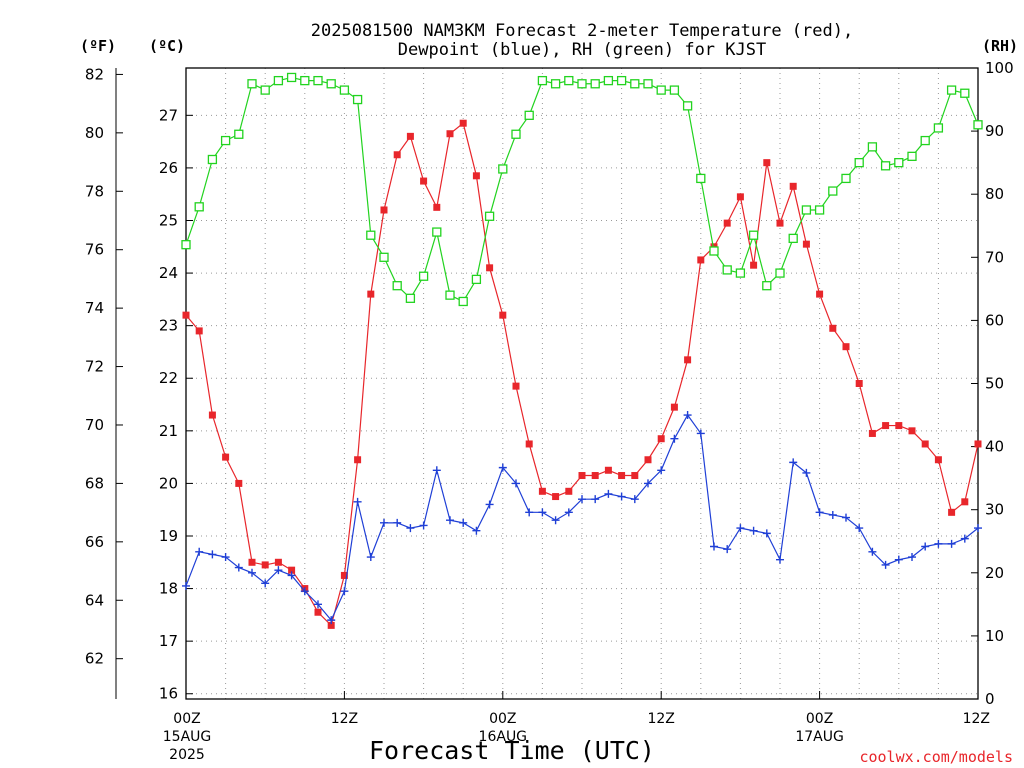 This screenshot has width=1024, height=768. What do you see at coordinates (994, 573) in the screenshot?
I see `rh-tick-label: 20` at bounding box center [994, 573].